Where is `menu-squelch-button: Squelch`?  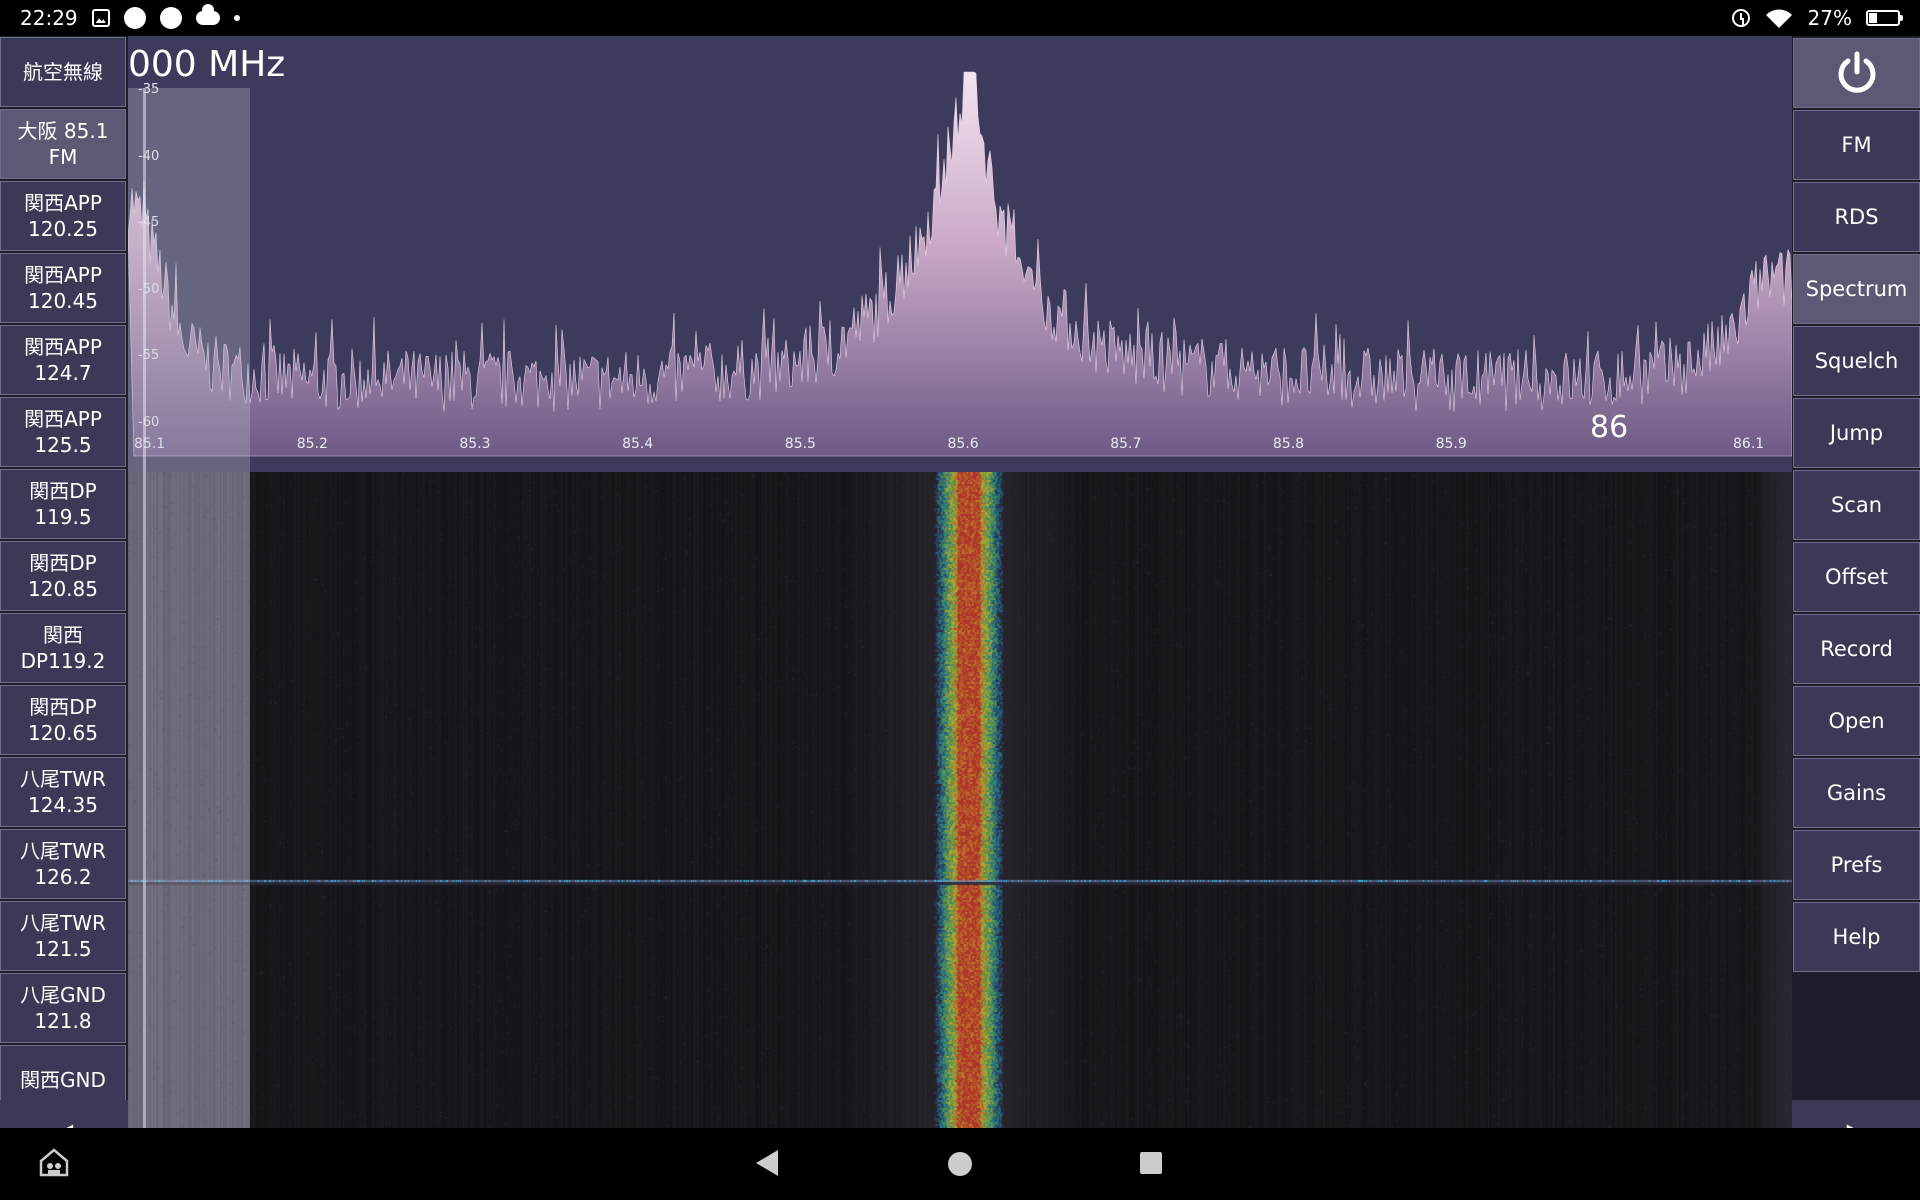 menu-squelch-button: Squelch is located at coordinates (1856, 361).